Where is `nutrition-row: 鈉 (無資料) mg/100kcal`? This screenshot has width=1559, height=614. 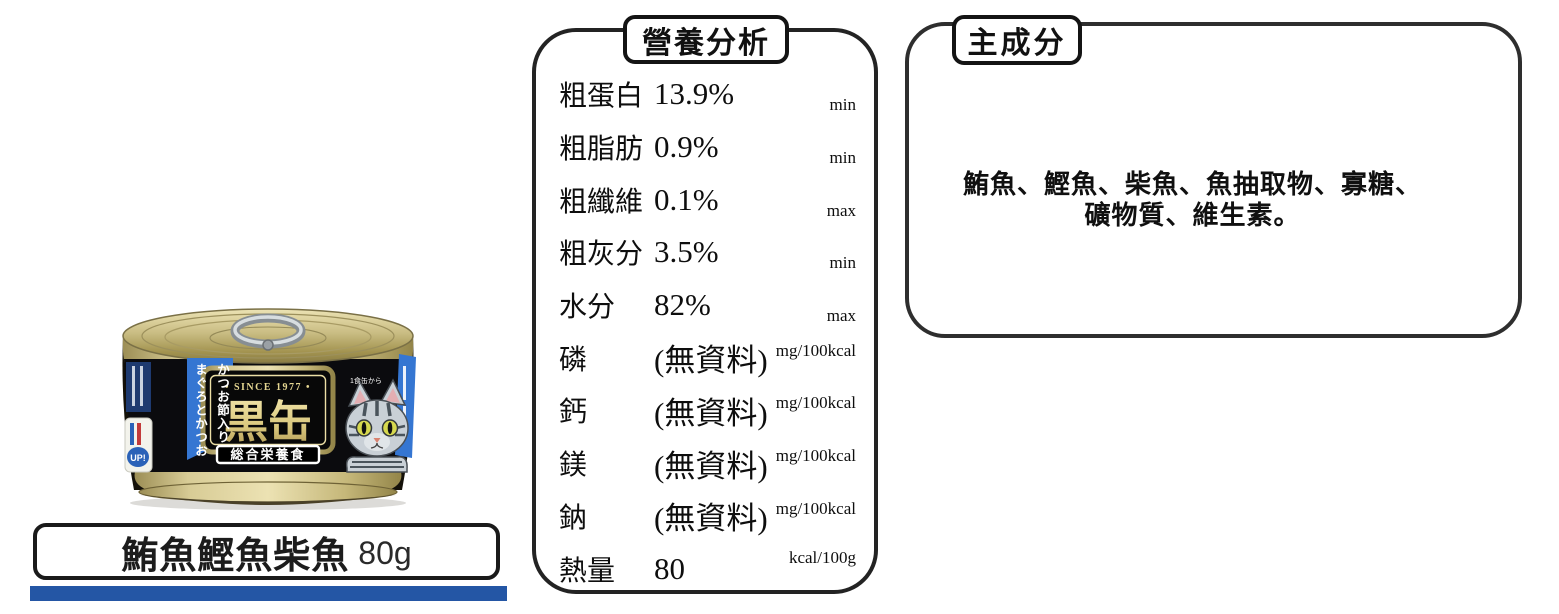
nutrition-row: 鈉 (無資料) mg/100kcal is located at coordinates (705, 516).